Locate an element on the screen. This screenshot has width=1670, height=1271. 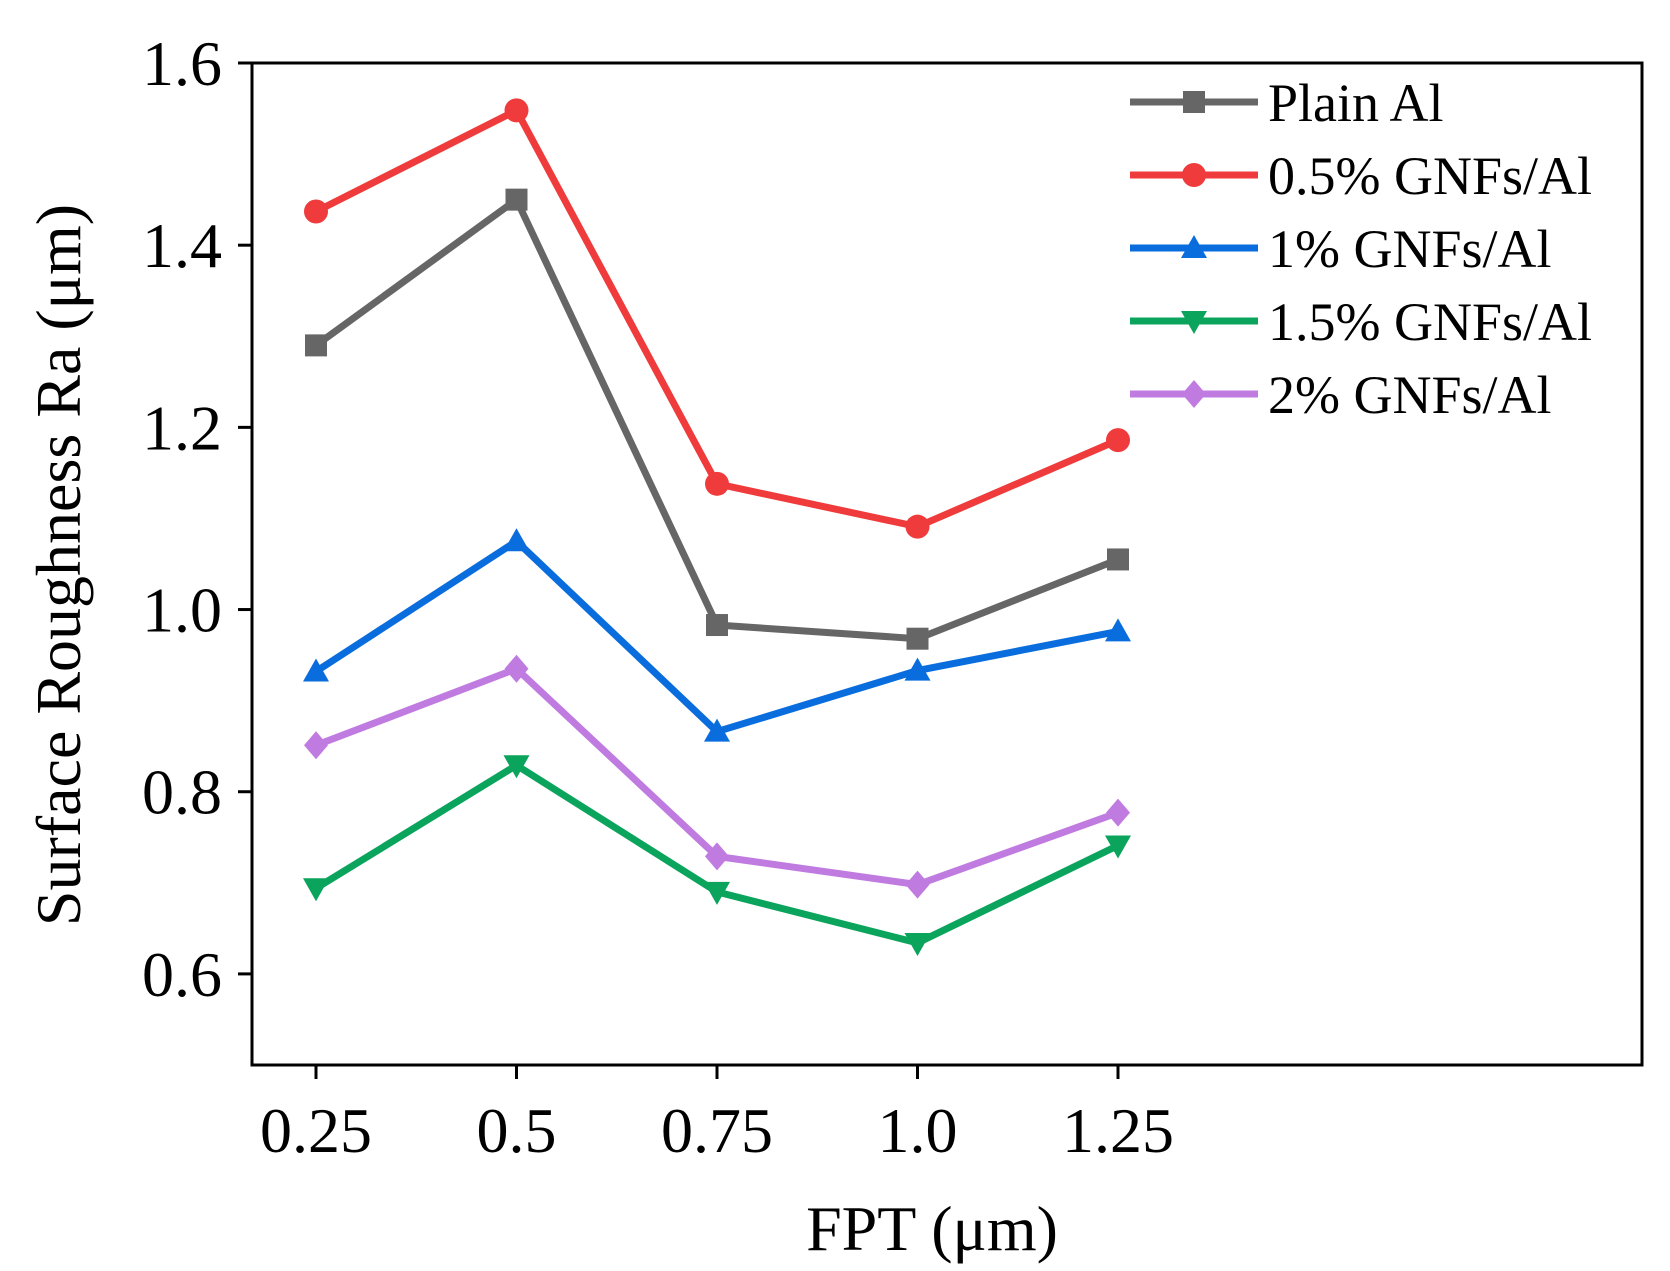
legend-label: 1.5% GNFs/Al is located at coordinates (1430, 322).